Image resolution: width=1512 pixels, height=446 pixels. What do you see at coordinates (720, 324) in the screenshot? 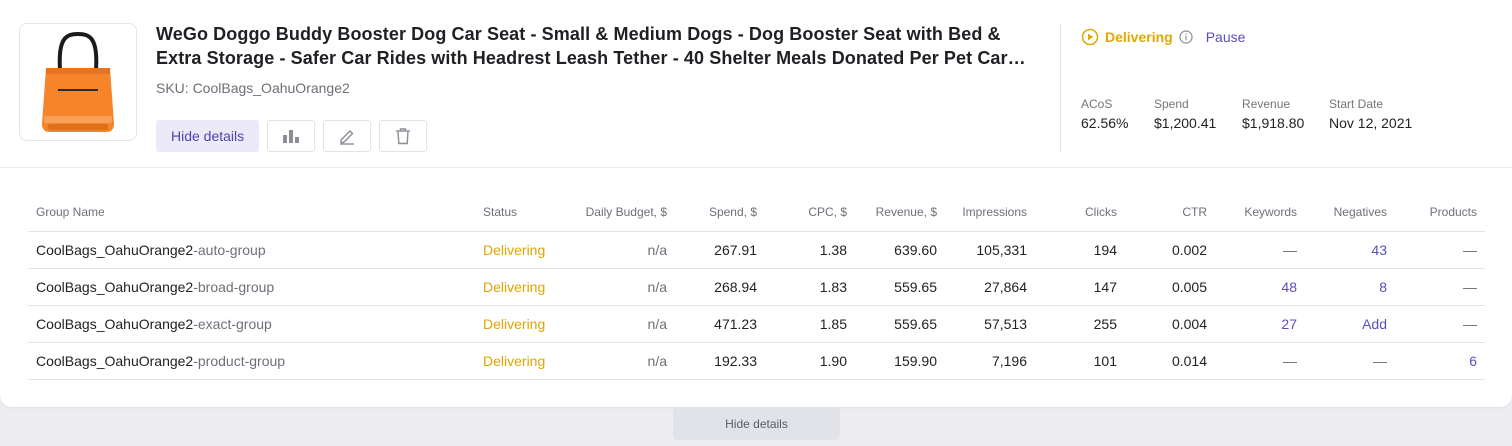
I see `spend-cell: 471.23` at bounding box center [720, 324].